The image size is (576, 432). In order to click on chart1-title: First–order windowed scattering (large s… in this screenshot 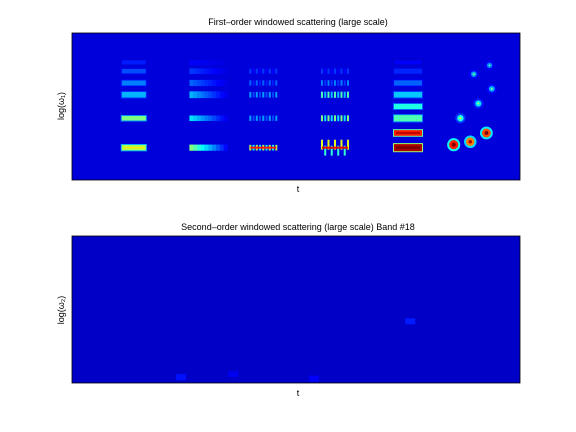, I will do `click(298, 22)`.